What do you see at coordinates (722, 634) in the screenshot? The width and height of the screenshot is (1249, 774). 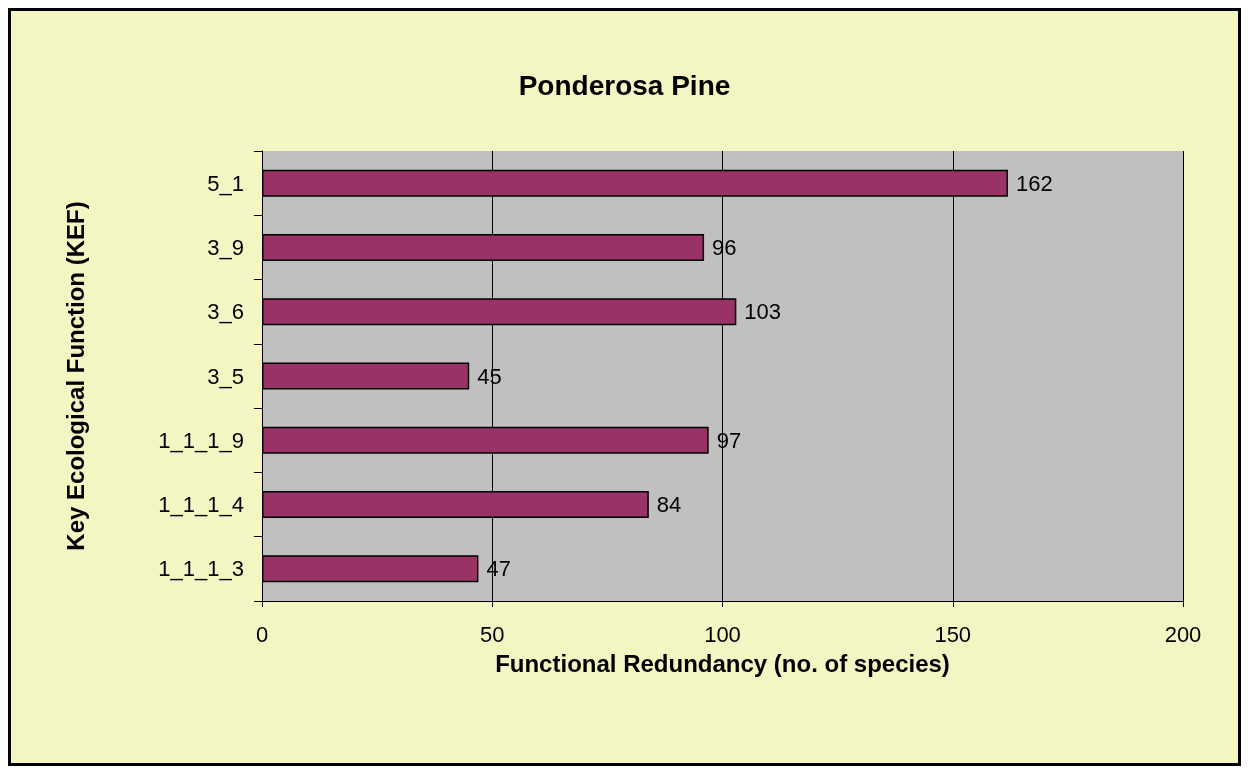 I see `x-tick-label: 100` at bounding box center [722, 634].